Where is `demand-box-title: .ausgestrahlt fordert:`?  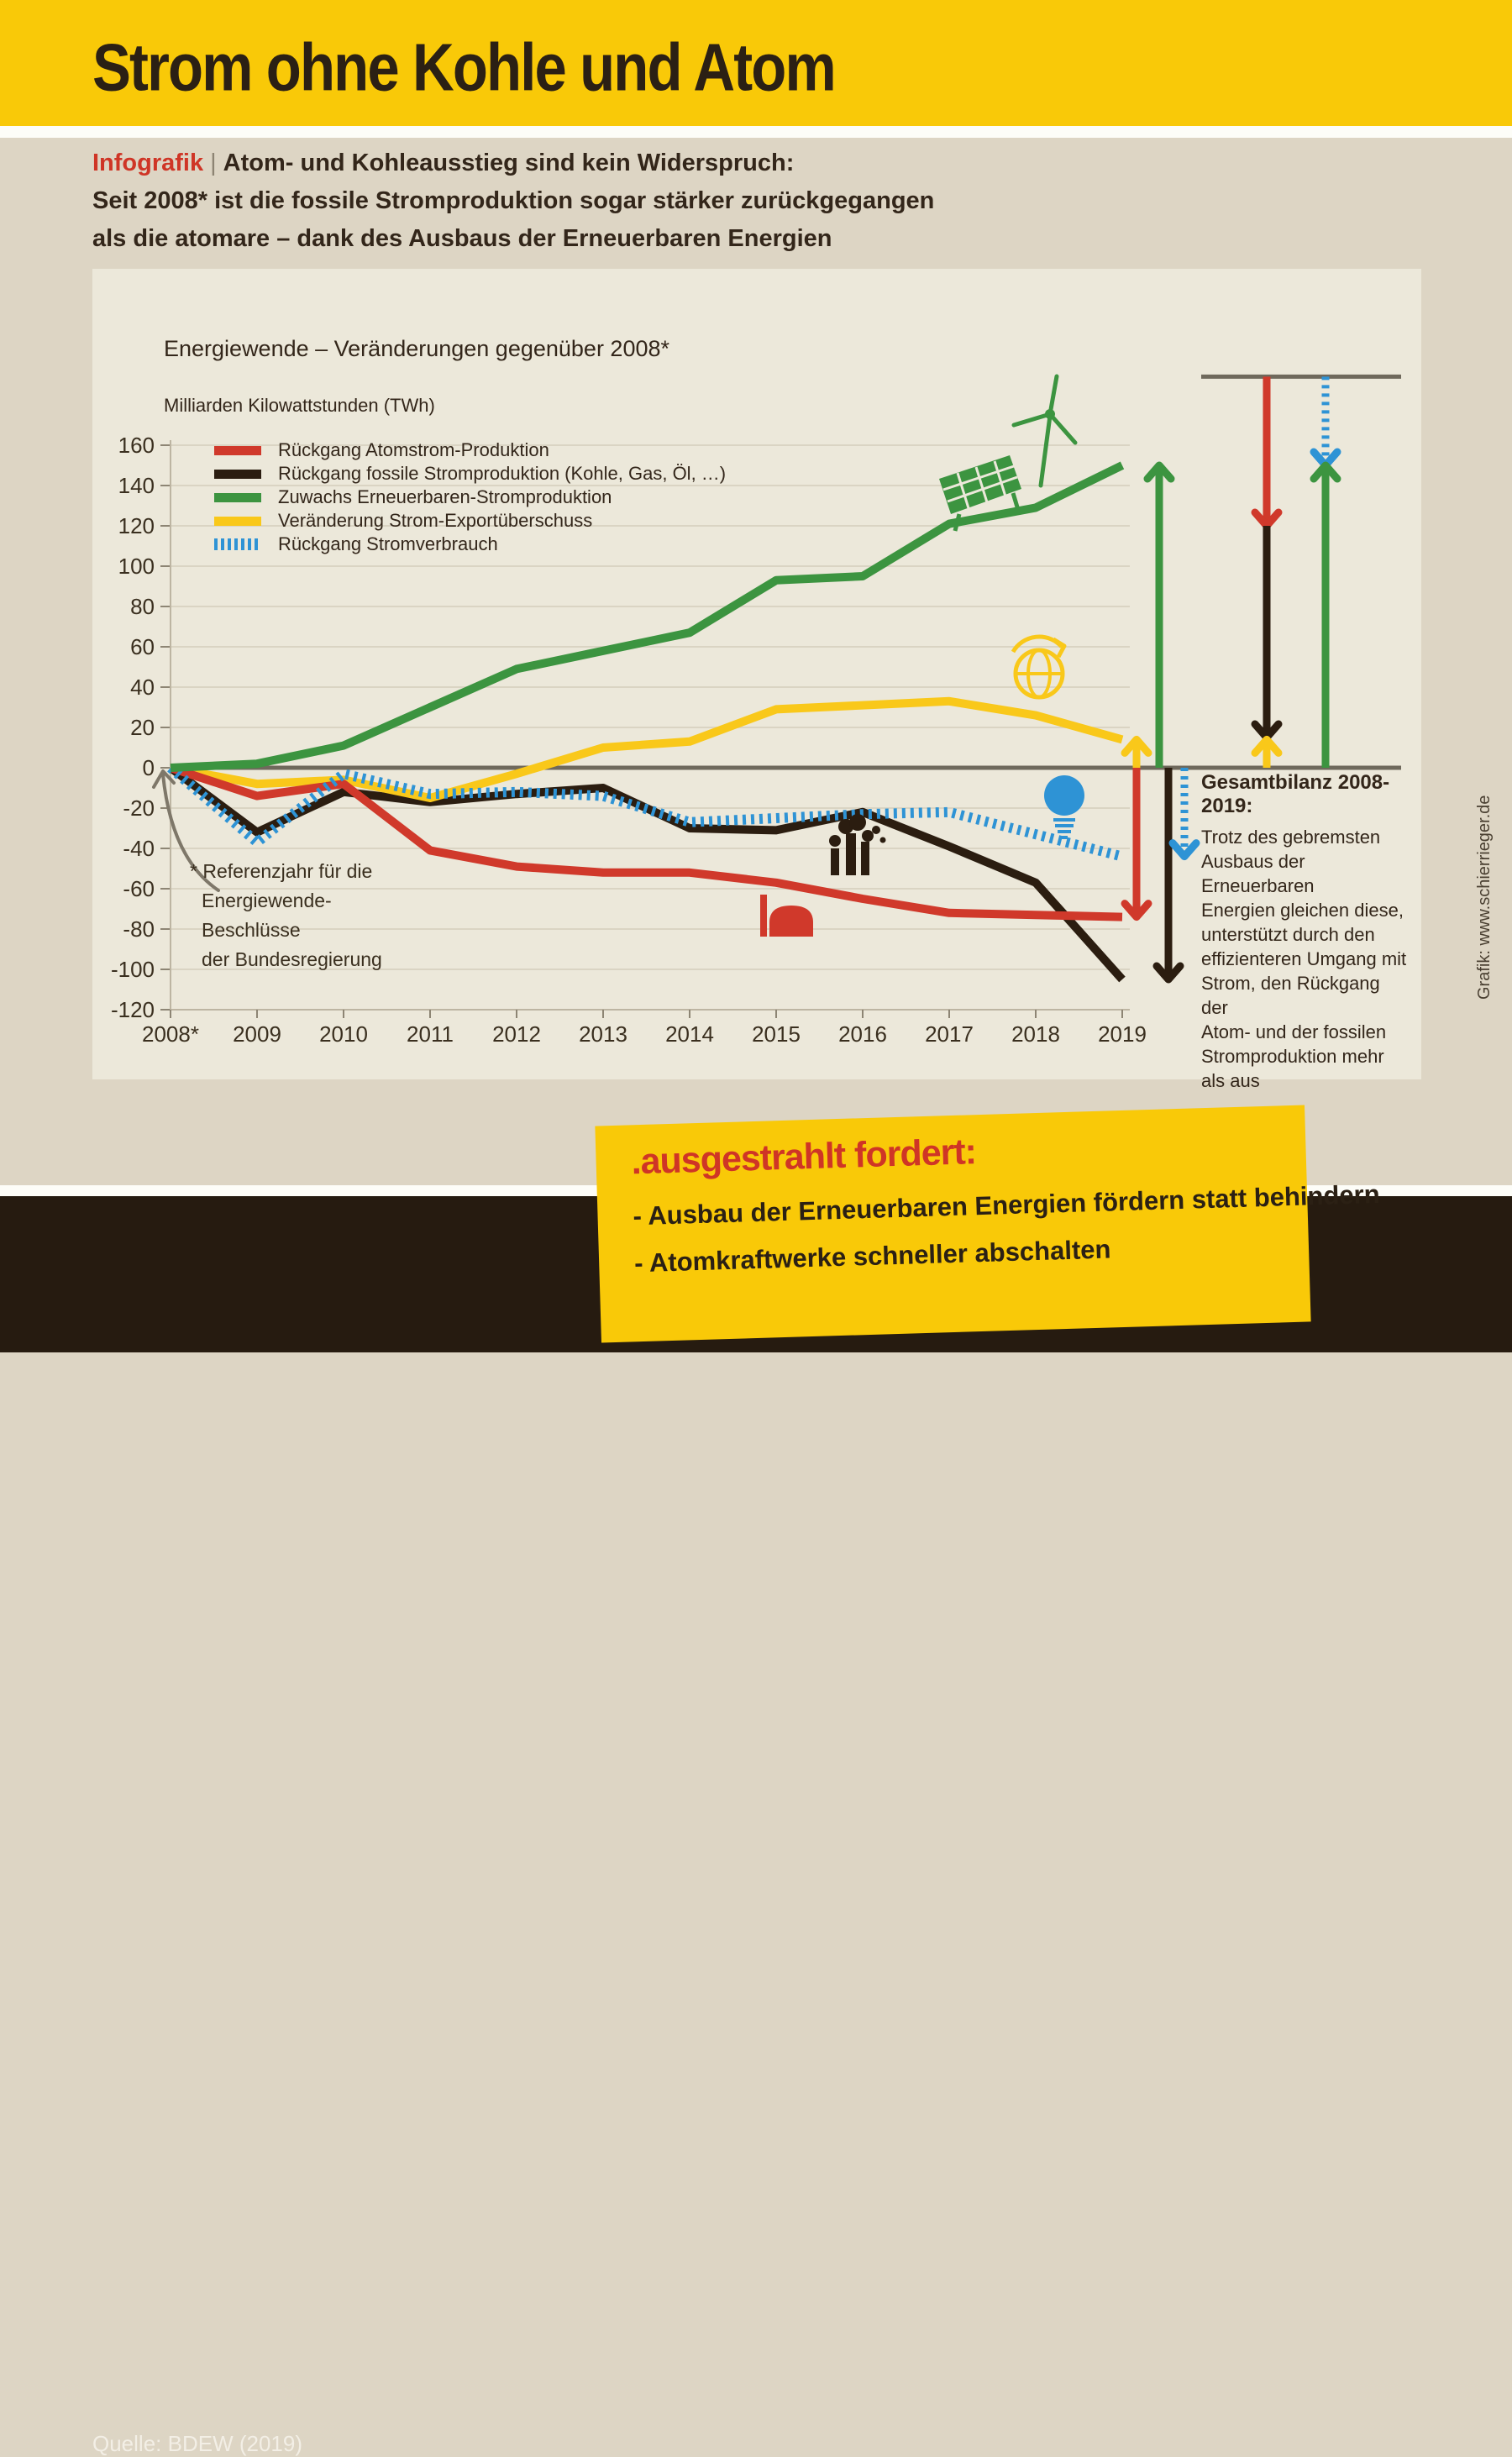 demand-box-title: .ausgestrahlt fordert: is located at coordinates (803, 1157).